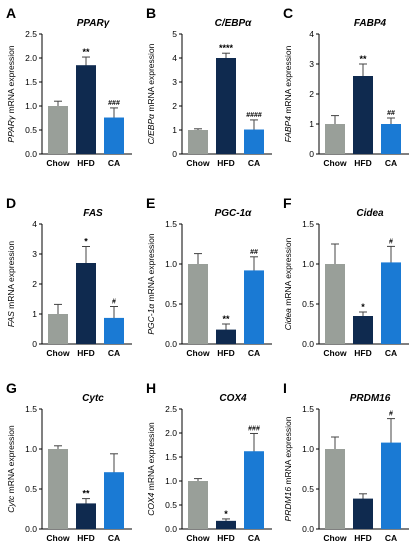 This screenshot has height=550, width=413. Describe the element at coordinates (226, 48) in the screenshot. I see `significance-label: ****` at that location.